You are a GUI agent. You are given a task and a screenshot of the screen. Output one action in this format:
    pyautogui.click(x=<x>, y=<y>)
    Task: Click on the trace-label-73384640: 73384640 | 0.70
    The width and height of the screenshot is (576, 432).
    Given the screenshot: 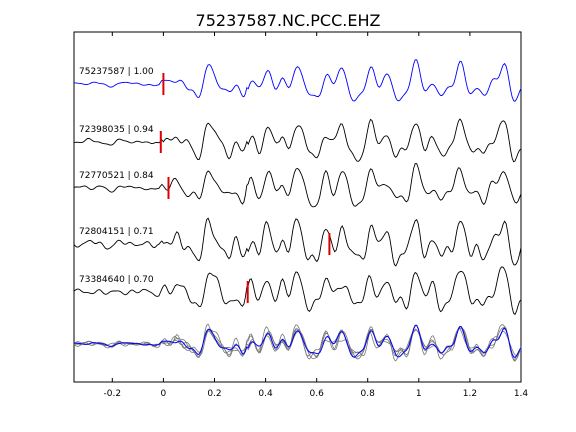 What is the action you would take?
    pyautogui.click(x=116, y=280)
    